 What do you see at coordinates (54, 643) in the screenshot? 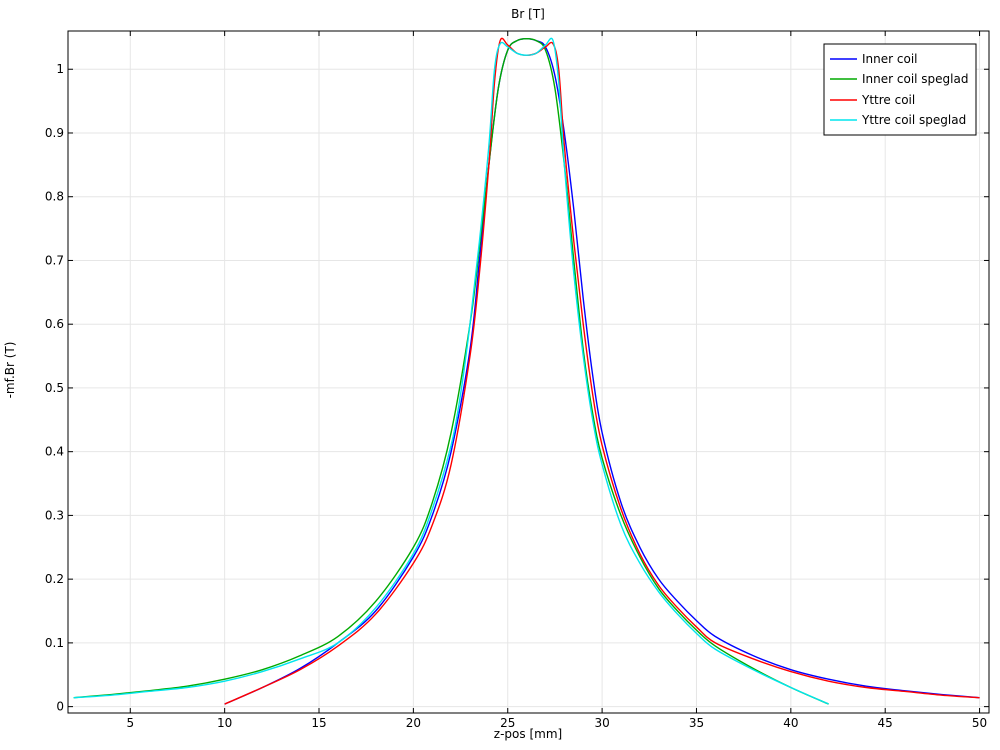
I see `y-tick-label: 0.1` at bounding box center [54, 643].